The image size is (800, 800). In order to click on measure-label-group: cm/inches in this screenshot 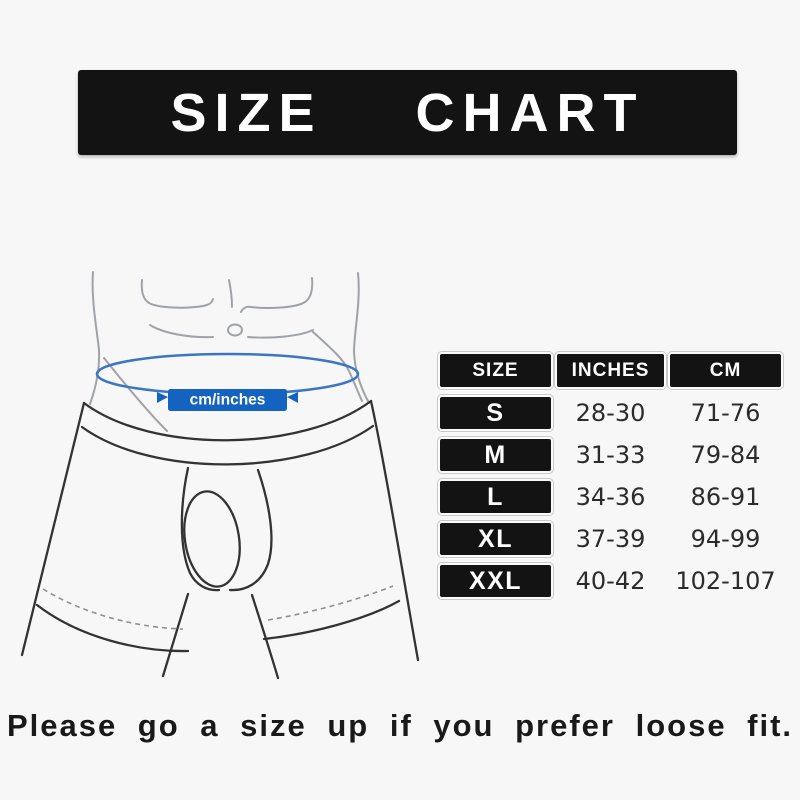, I will do `click(227, 400)`.